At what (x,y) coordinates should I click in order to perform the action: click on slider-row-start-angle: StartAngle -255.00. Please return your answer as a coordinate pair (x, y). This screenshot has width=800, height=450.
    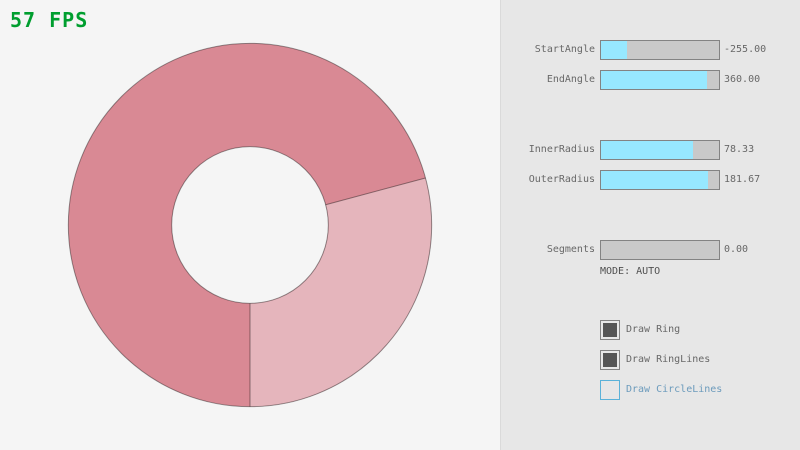
    Looking at the image, I should click on (400, 50).